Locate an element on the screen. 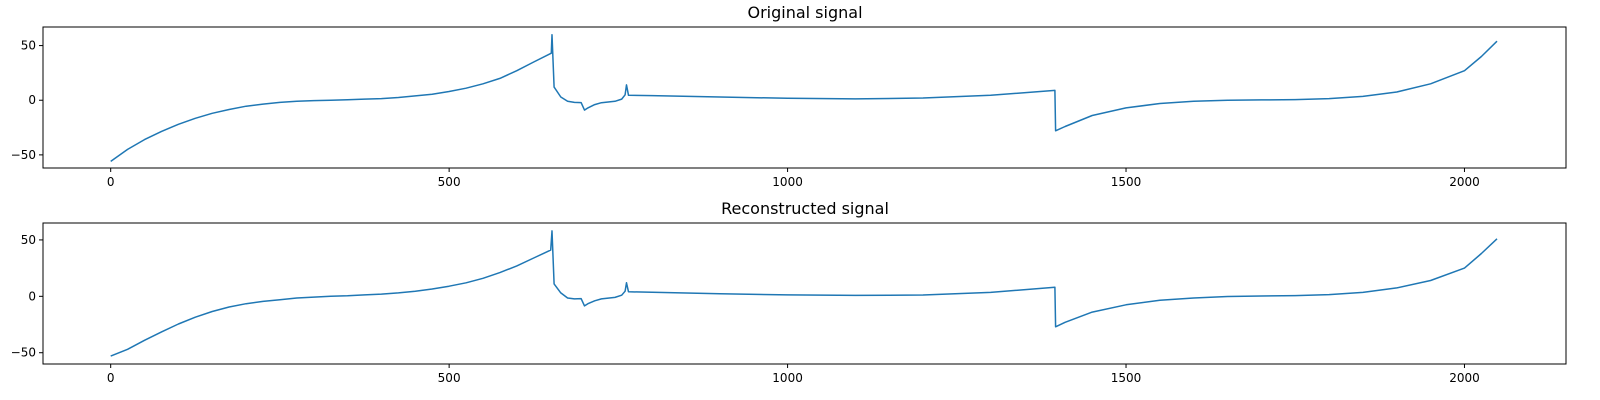 Image resolution: width=1600 pixels, height=400 pixels. subplot-title: Reconstructed signal is located at coordinates (805, 208).